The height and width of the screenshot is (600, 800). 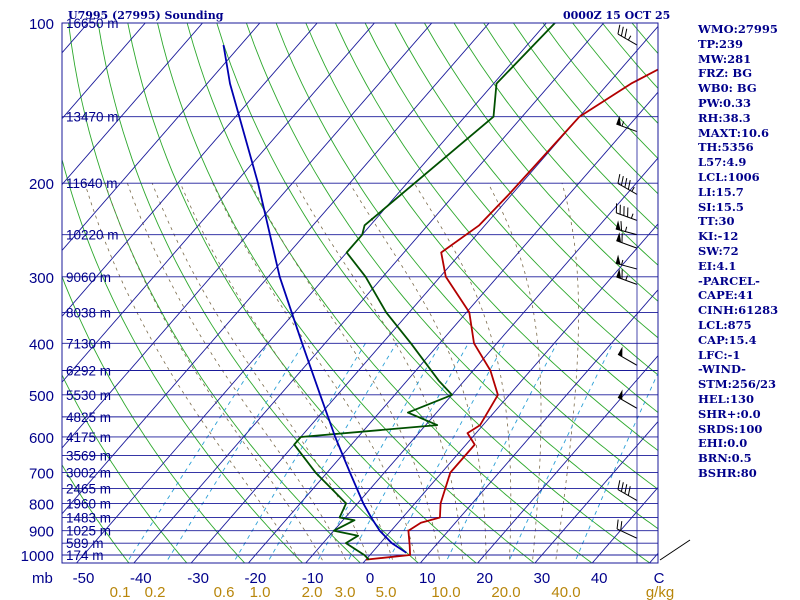 What do you see at coordinates (85, 555) in the screenshot?
I see `height-label: 174 m` at bounding box center [85, 555].